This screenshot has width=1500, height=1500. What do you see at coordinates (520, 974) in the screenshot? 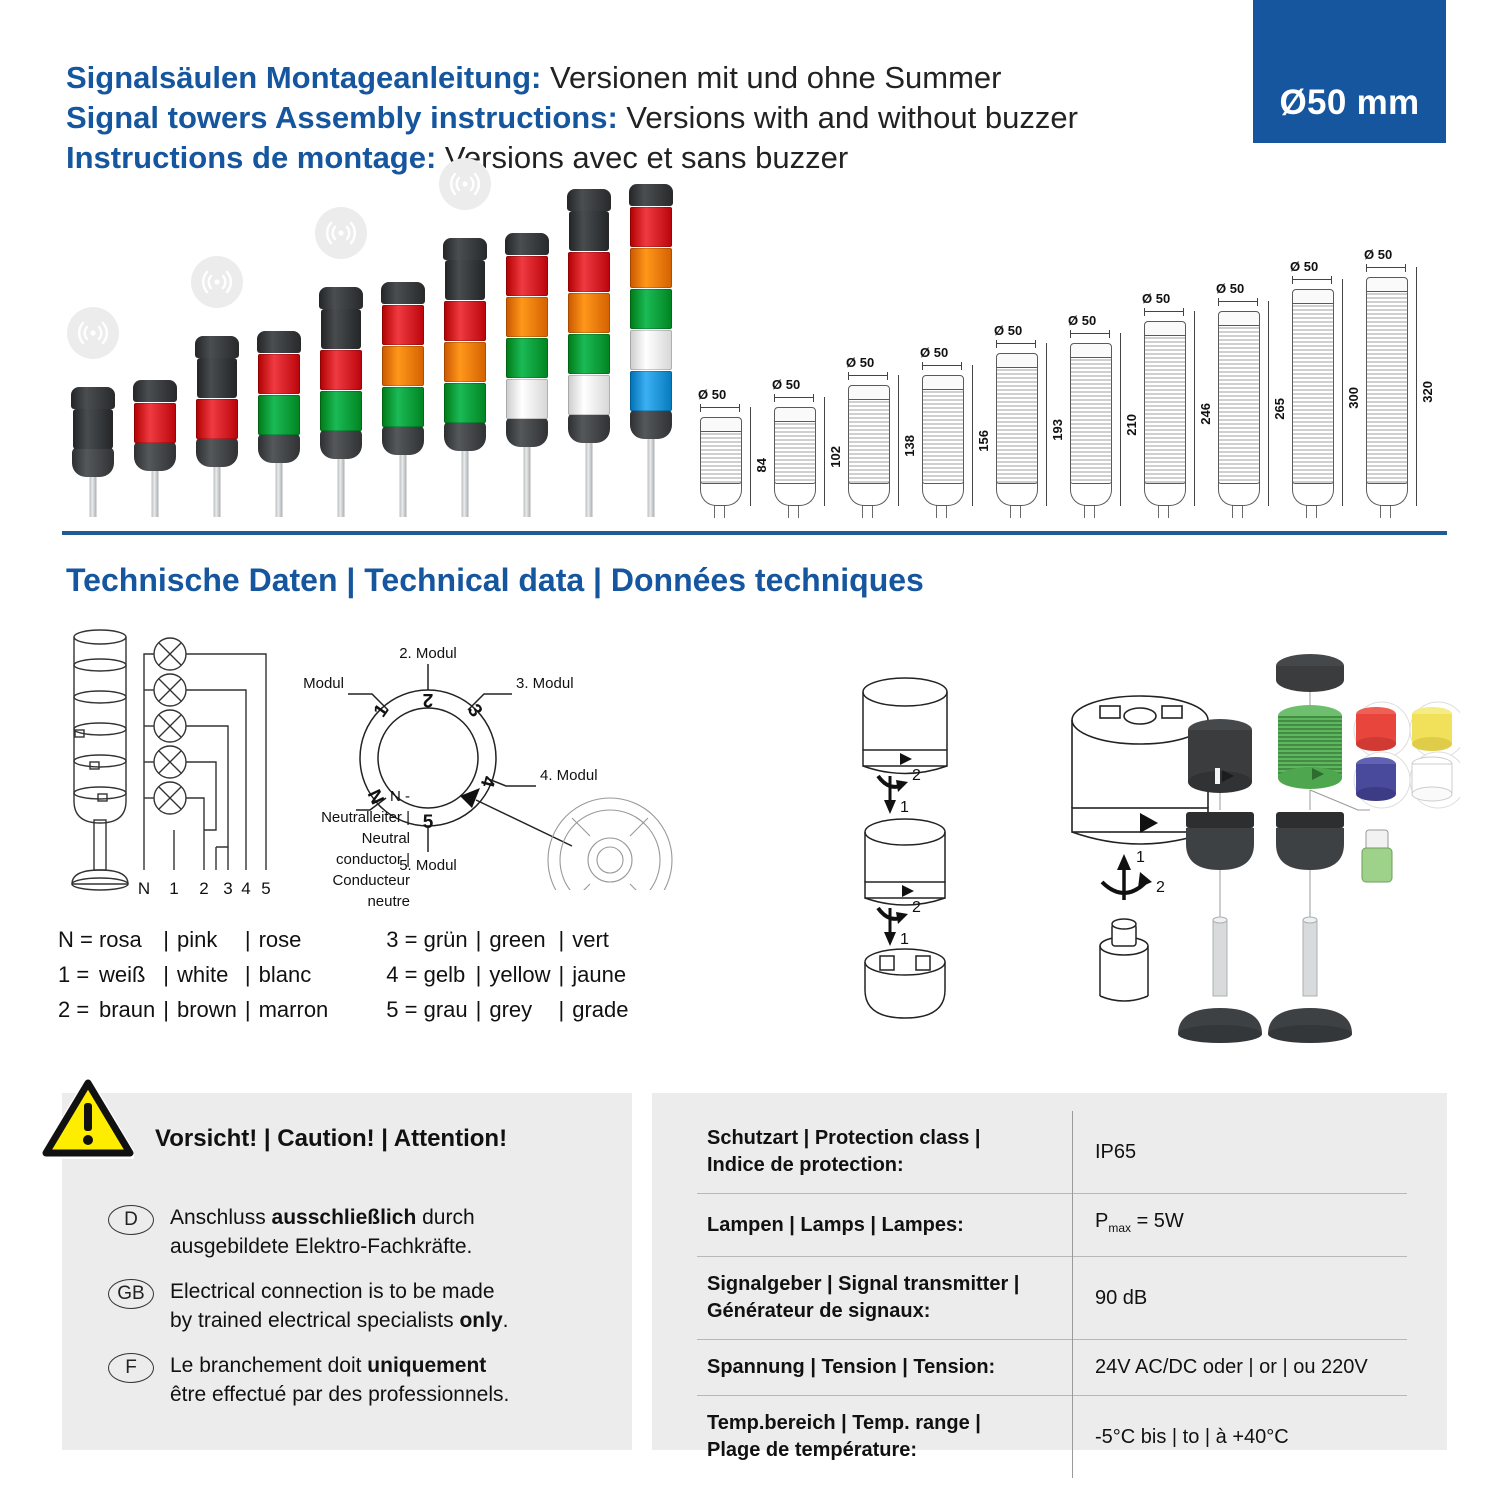
I see `legend-en: yellow` at bounding box center [520, 974].